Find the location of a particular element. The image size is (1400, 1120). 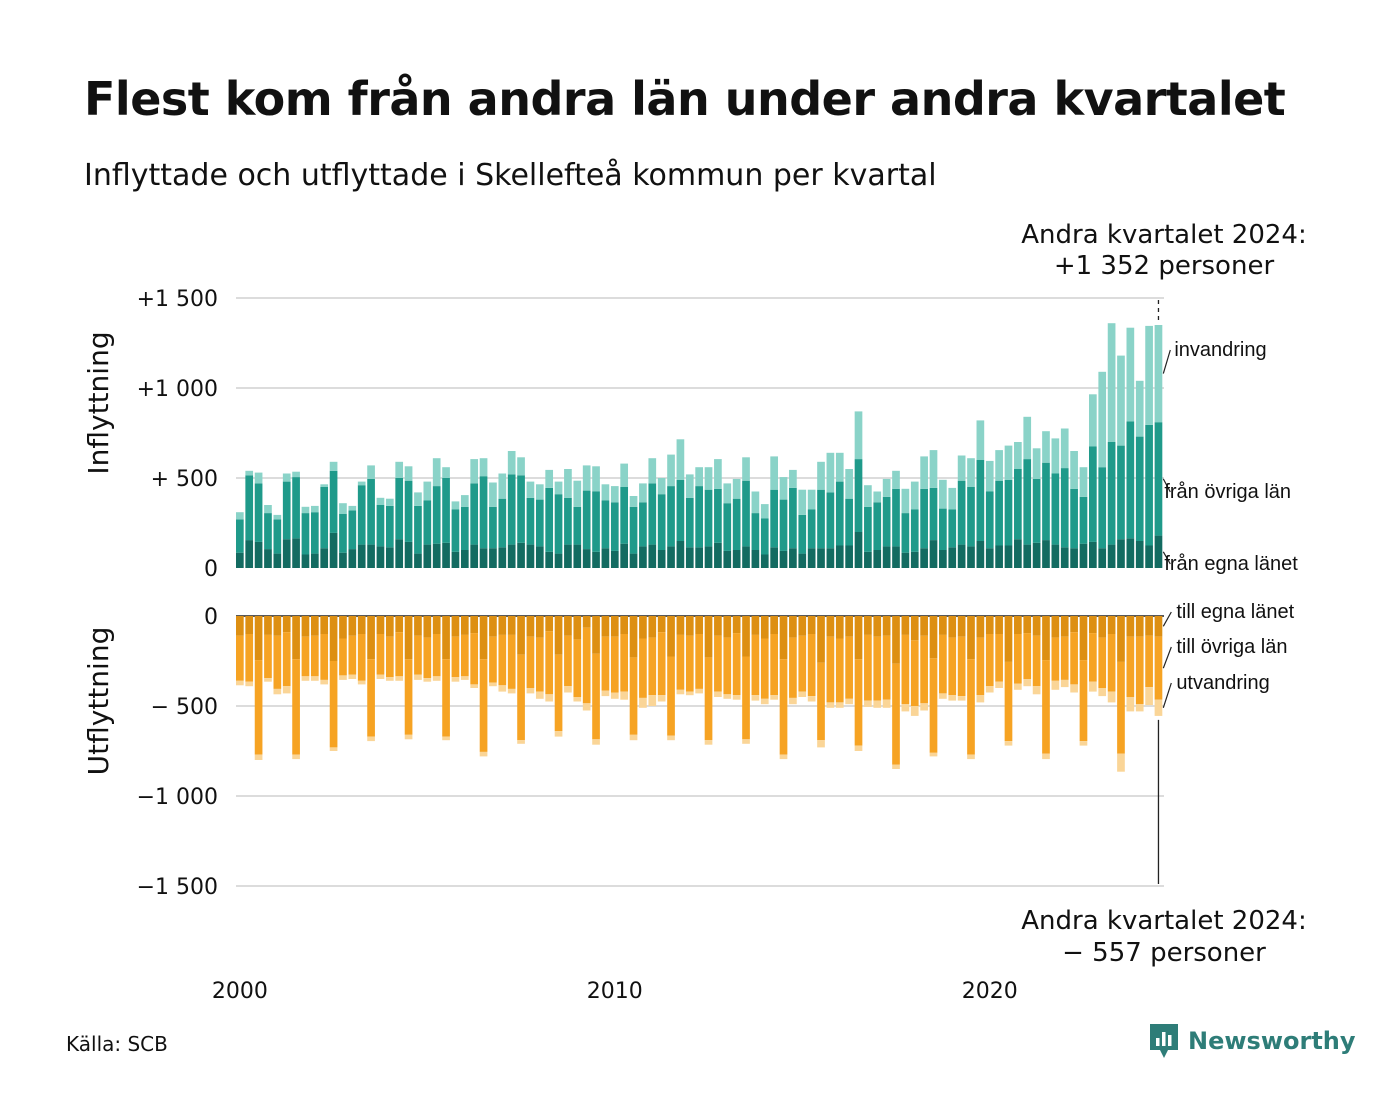

x-tick-label-2: 2020 is located at coordinates (990, 991).